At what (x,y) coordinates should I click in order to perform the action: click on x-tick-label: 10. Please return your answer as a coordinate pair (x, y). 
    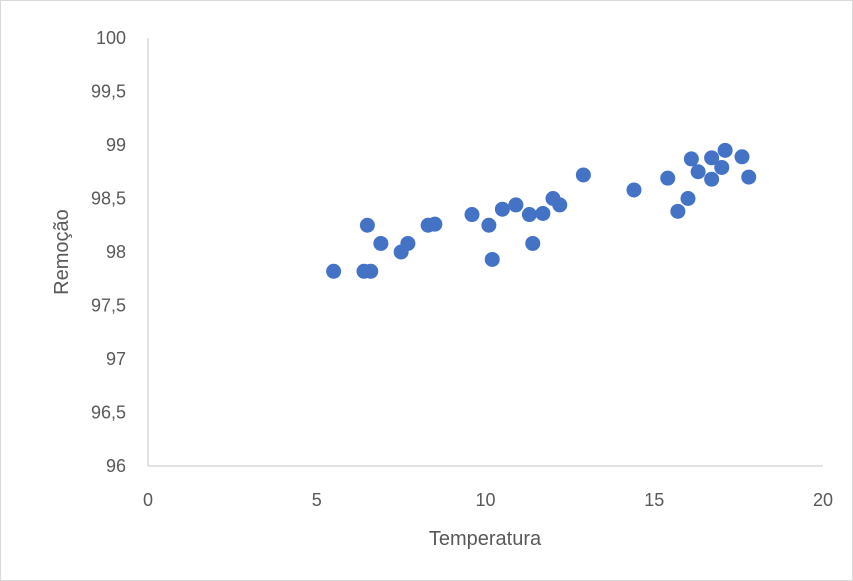
    Looking at the image, I should click on (485, 500).